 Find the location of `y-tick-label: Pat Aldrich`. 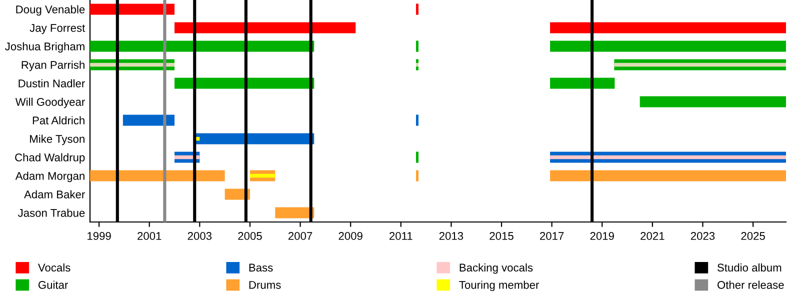

y-tick-label: Pat Aldrich is located at coordinates (58, 120).